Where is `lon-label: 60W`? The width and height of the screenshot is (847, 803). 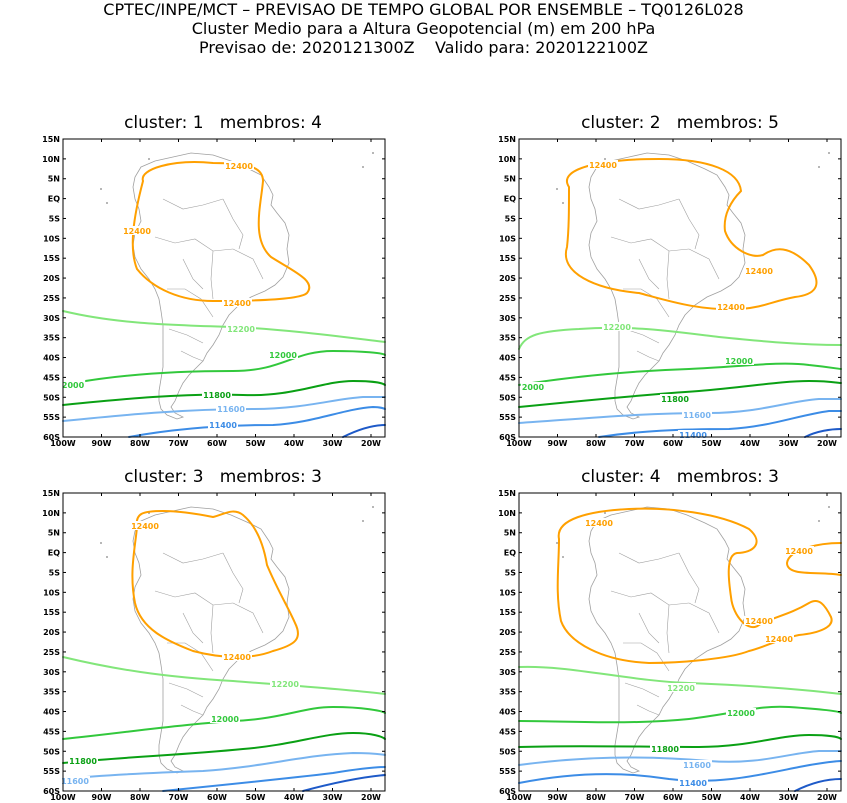
lon-label: 60W is located at coordinates (217, 443).